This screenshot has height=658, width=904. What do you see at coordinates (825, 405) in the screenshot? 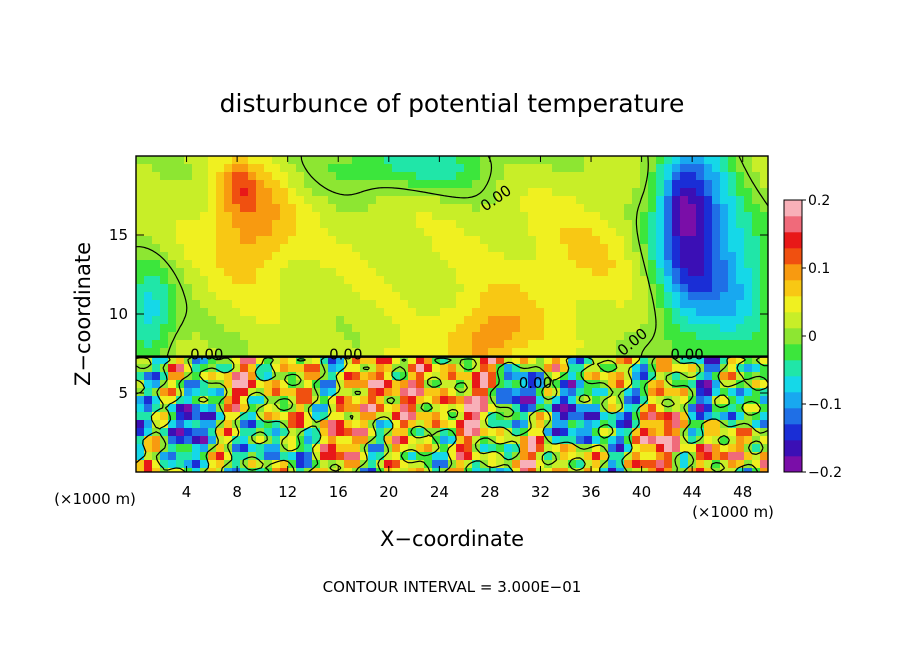
I see `colorbar-tick-label: −0.1` at bounding box center [825, 405].